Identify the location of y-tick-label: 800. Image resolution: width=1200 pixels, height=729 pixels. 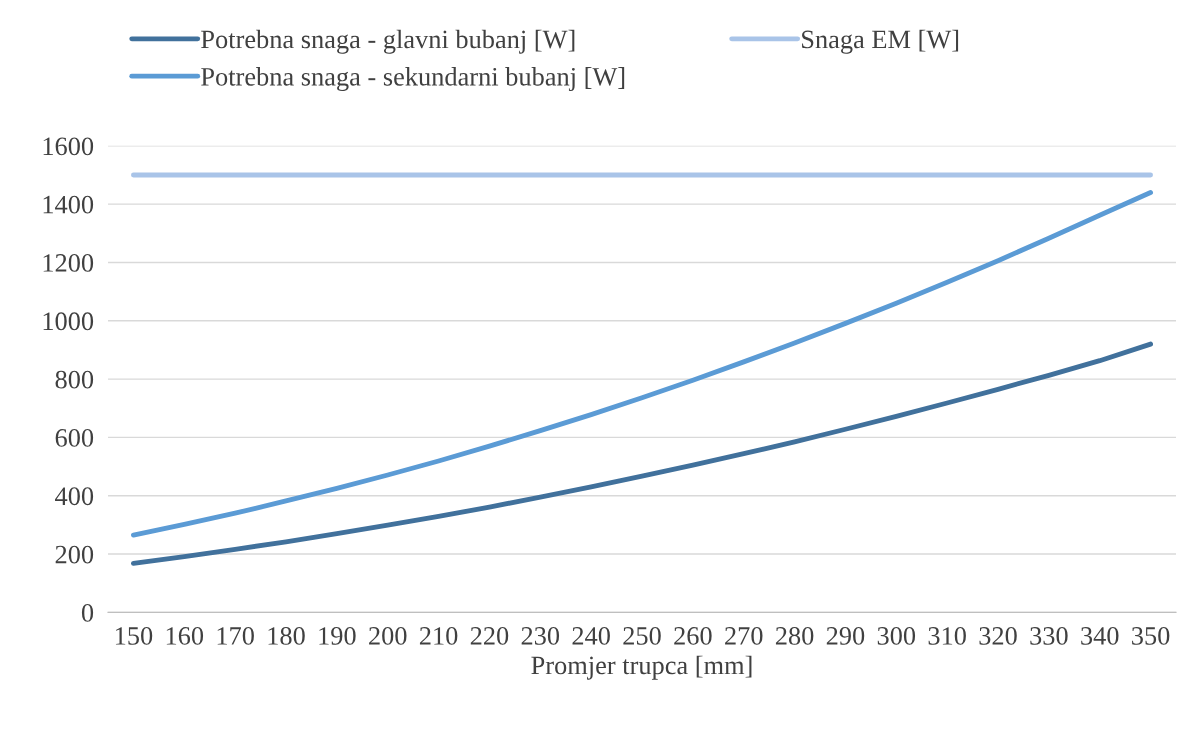
(74, 379).